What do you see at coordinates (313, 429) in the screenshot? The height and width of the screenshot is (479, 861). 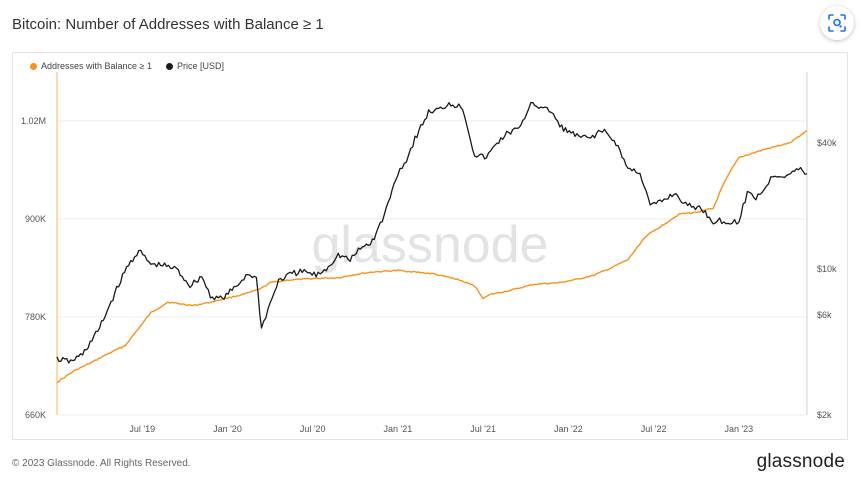 I see `x-tick-label: Jul '20` at bounding box center [313, 429].